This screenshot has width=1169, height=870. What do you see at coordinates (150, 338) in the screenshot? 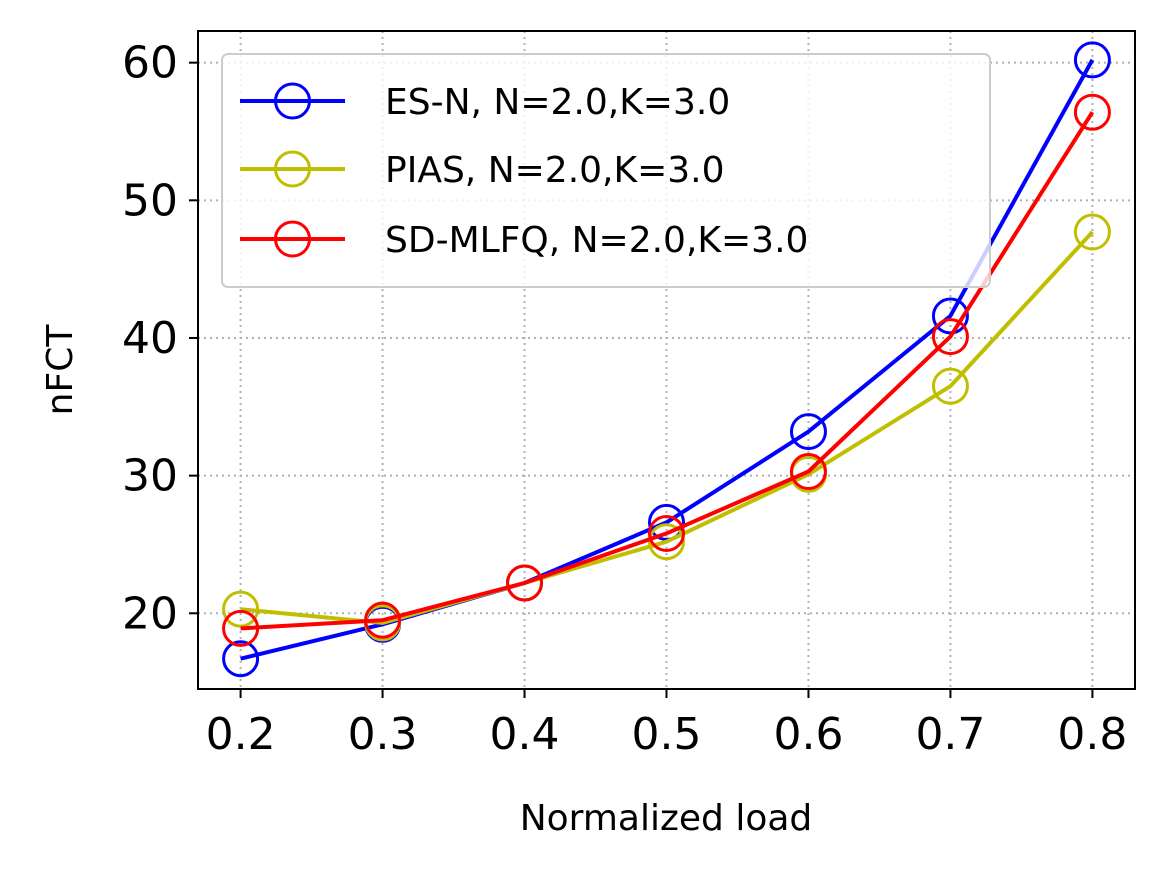
I see `y-tick-label: 40` at bounding box center [150, 338].